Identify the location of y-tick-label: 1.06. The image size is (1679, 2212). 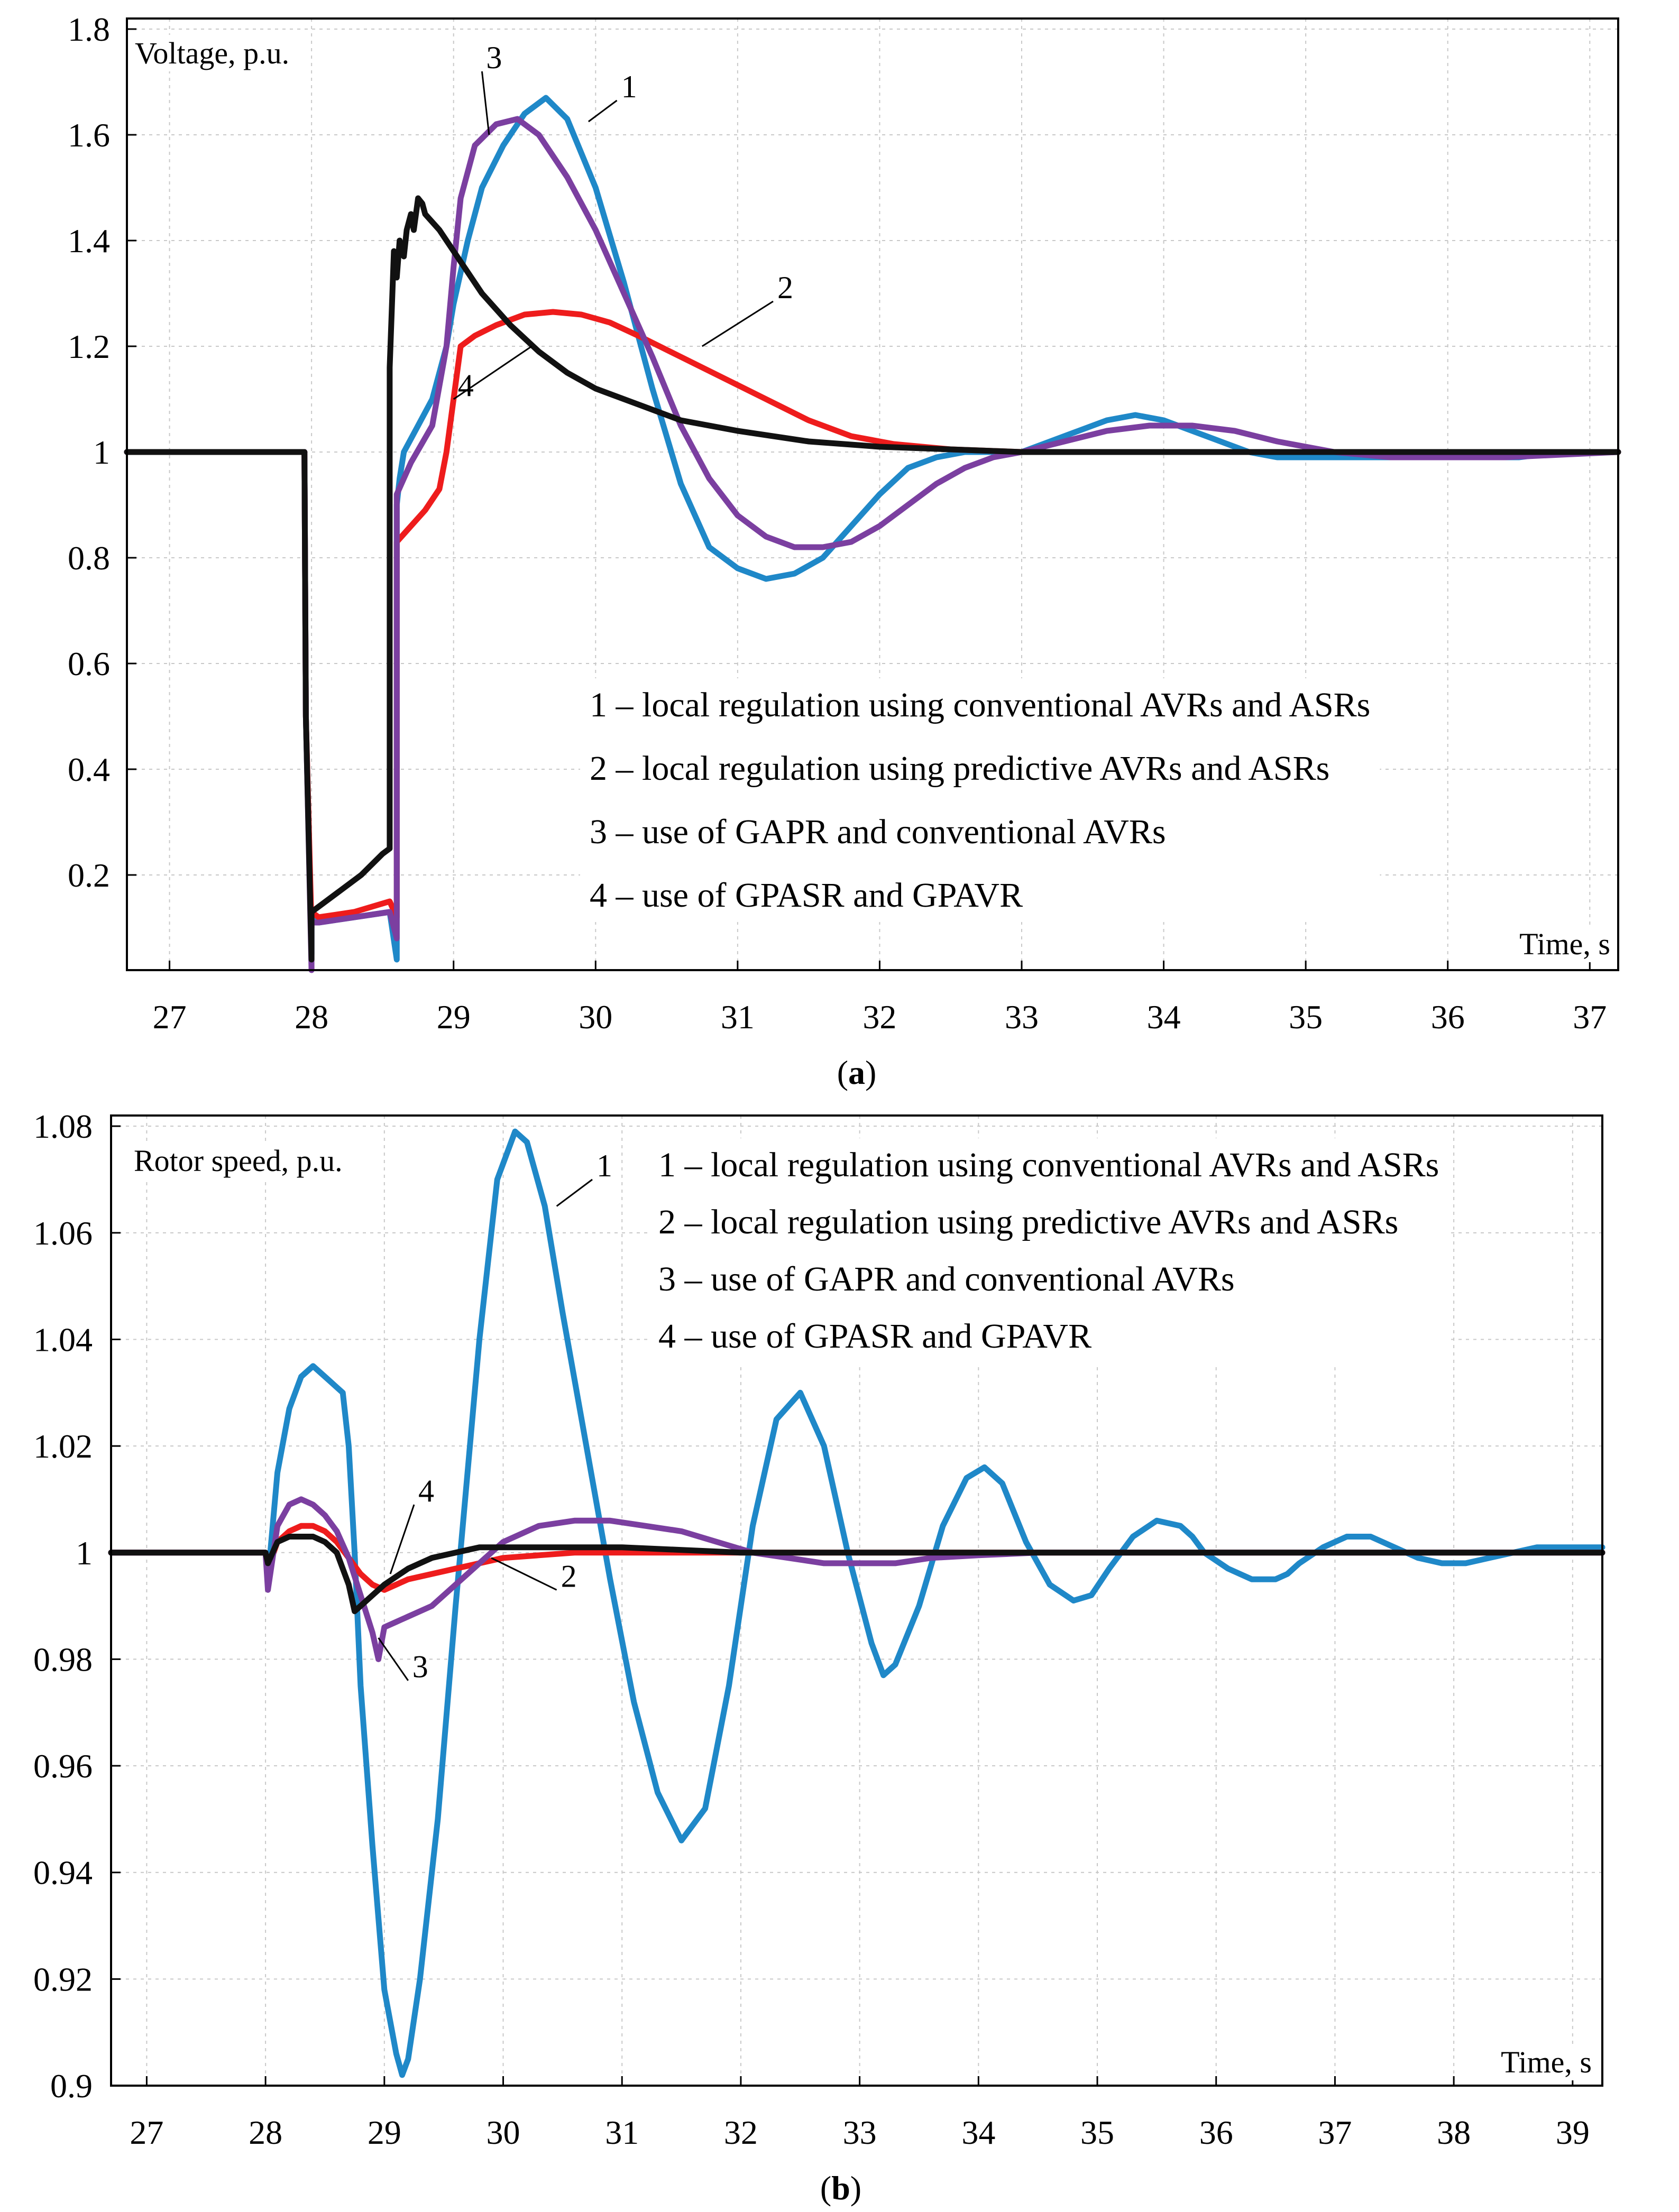
(63, 1233).